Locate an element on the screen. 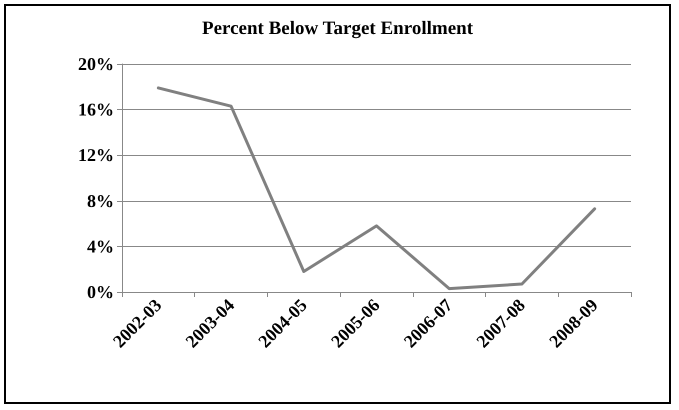 Image resolution: width=679 pixels, height=410 pixels. y-tick-label: 4% is located at coordinates (100, 246).